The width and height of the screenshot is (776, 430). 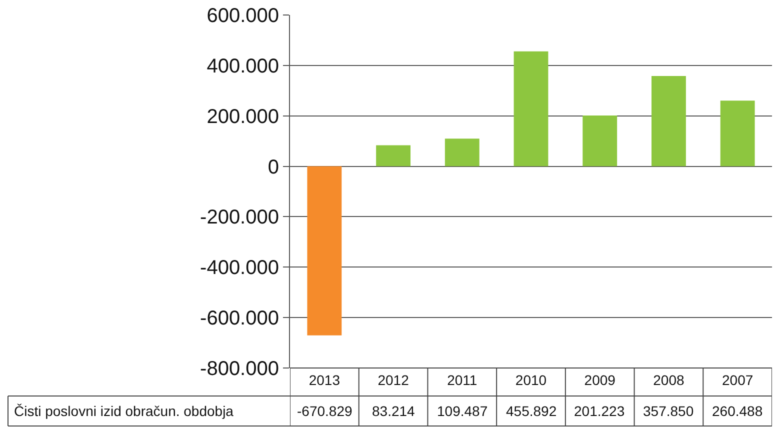 I want to click on x-tick-label: 2010, so click(x=531, y=380).